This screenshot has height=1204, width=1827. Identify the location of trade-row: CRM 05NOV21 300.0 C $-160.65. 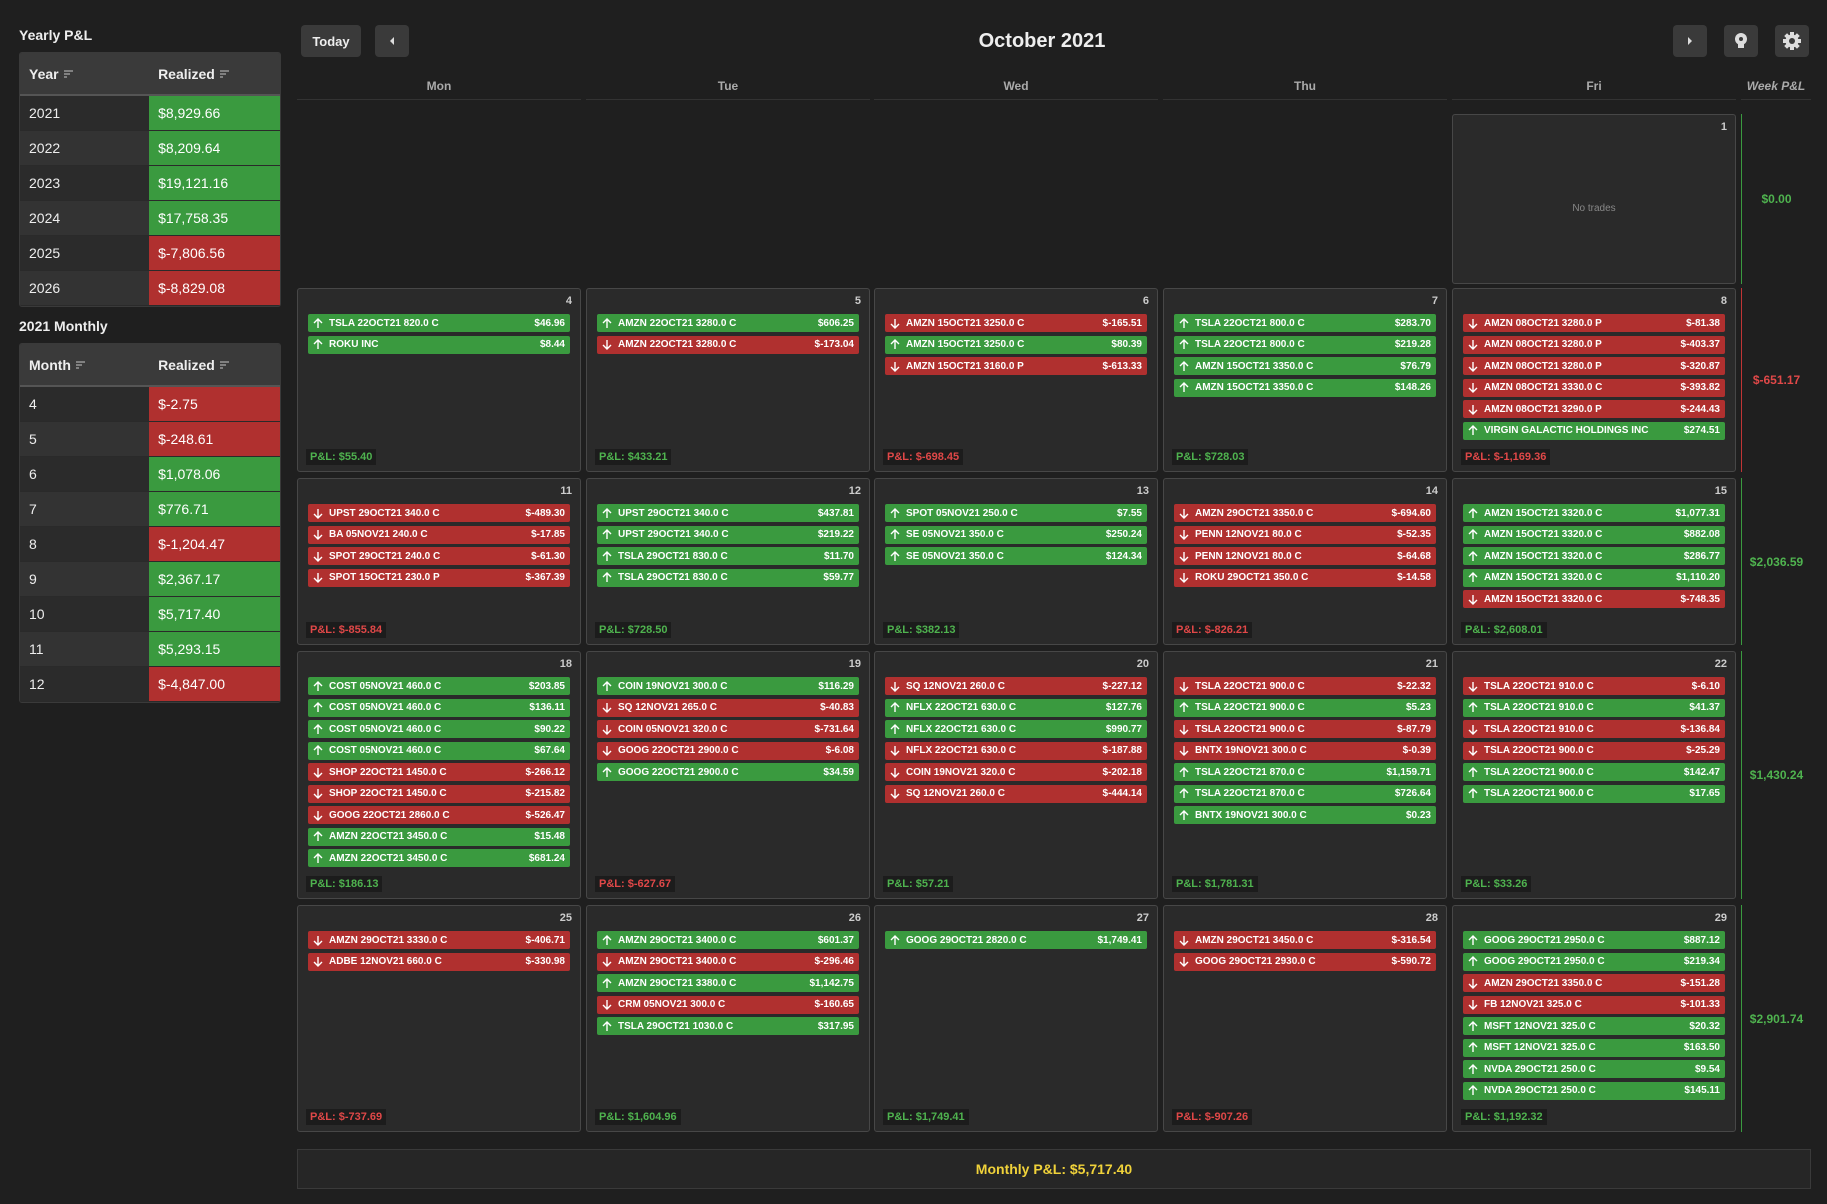
(728, 1004).